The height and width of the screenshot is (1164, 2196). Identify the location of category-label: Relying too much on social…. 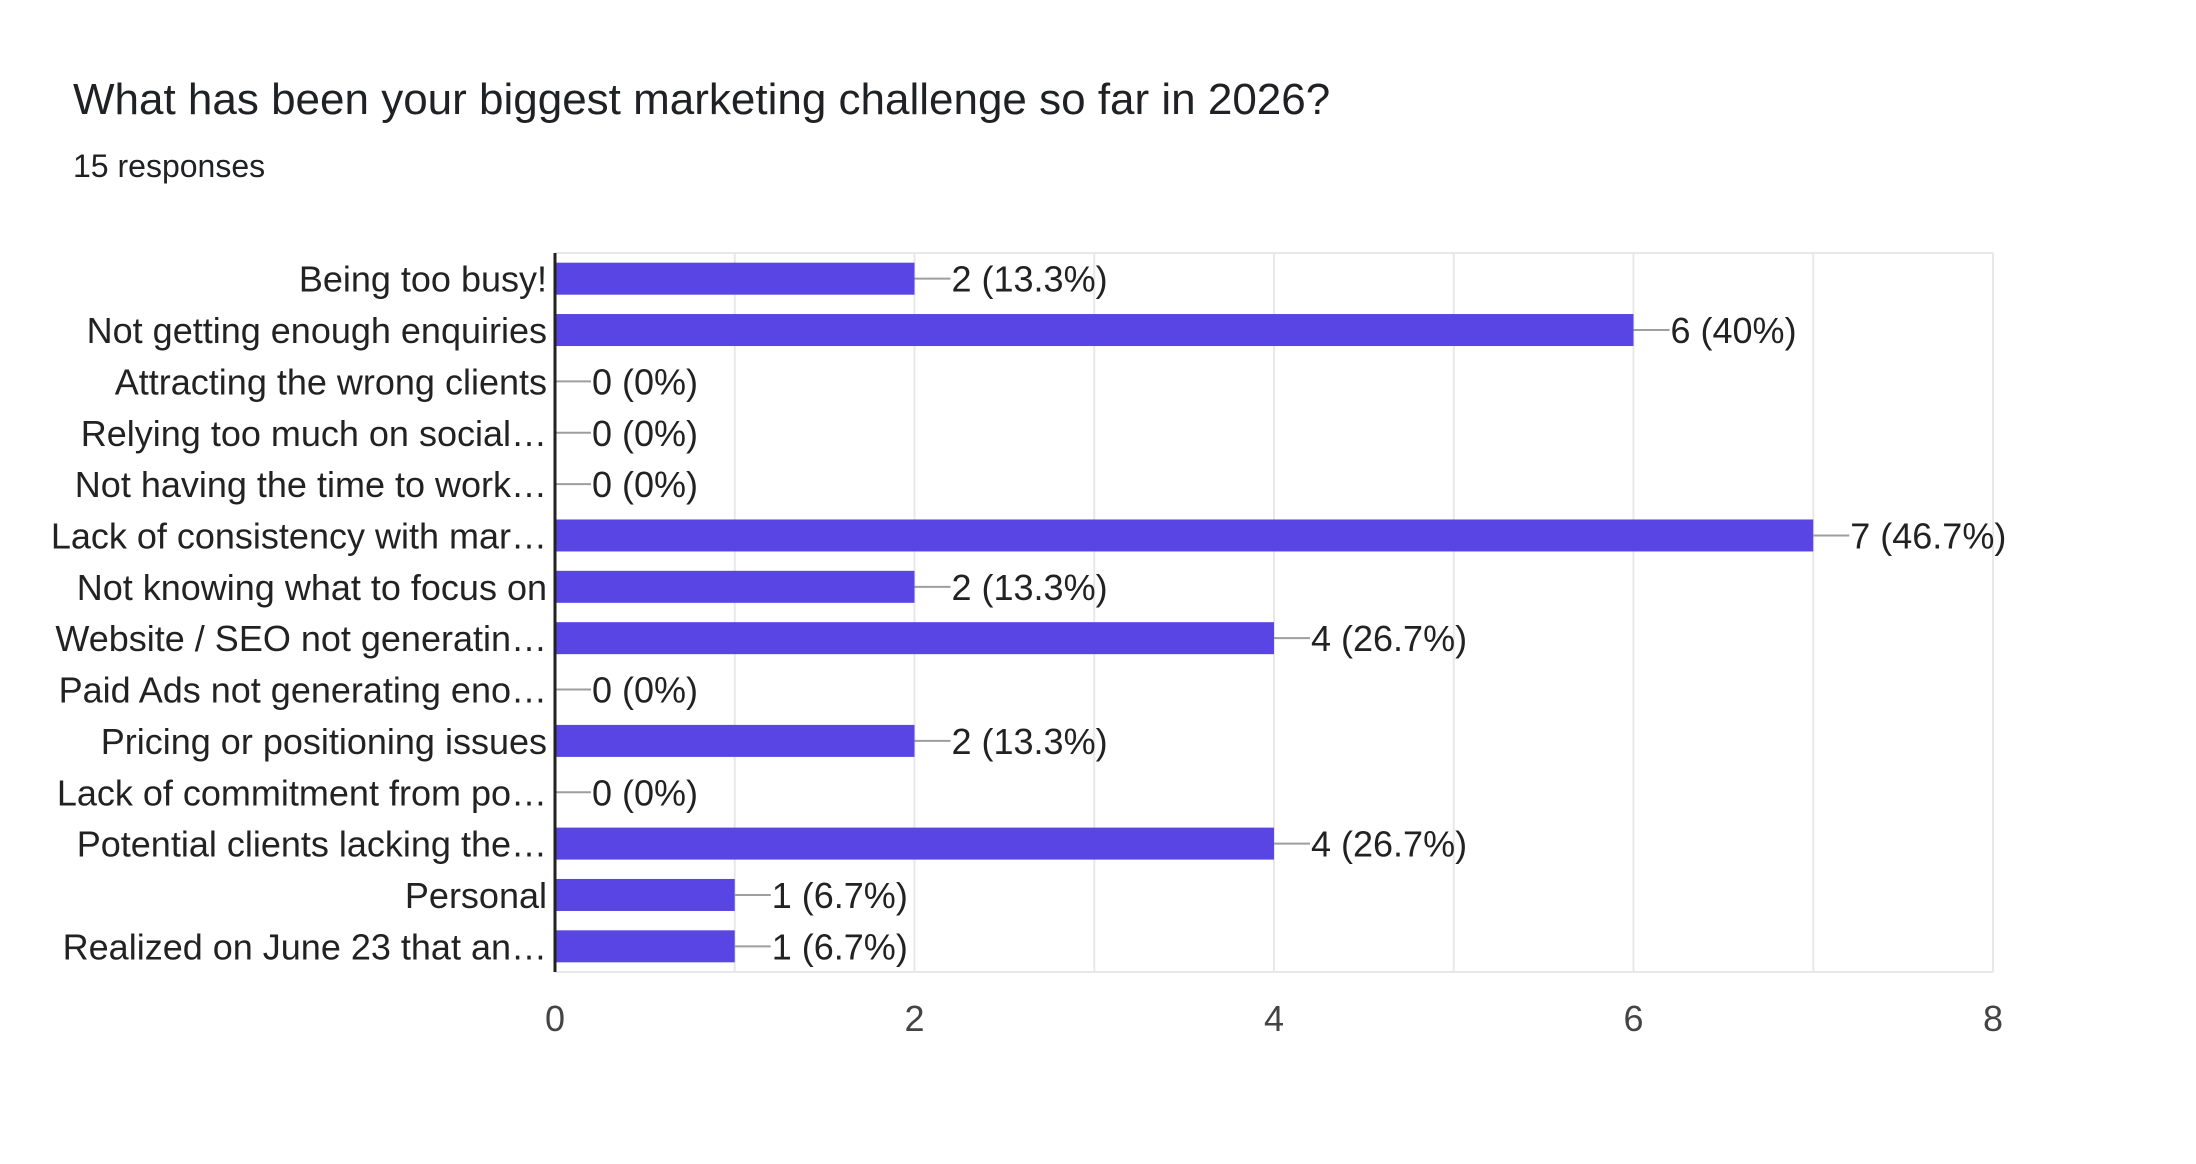
(314, 433).